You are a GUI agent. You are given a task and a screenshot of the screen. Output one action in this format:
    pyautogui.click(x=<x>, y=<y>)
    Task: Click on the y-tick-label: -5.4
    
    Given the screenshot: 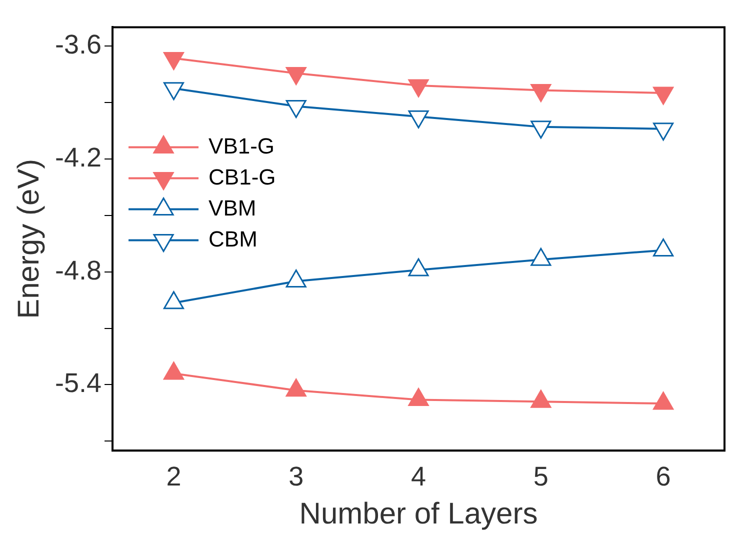 What is the action you would take?
    pyautogui.click(x=78, y=383)
    